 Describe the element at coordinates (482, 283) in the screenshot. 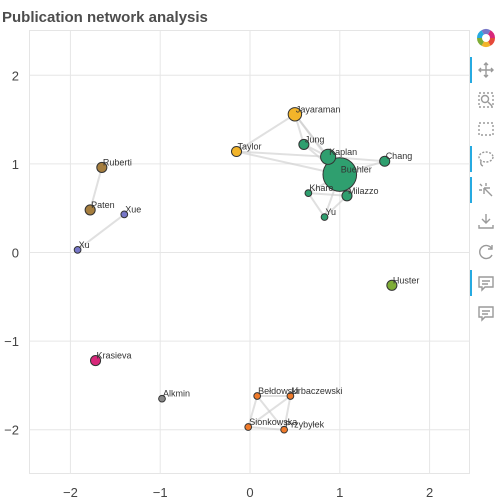

I see `hover-icon` at that location.